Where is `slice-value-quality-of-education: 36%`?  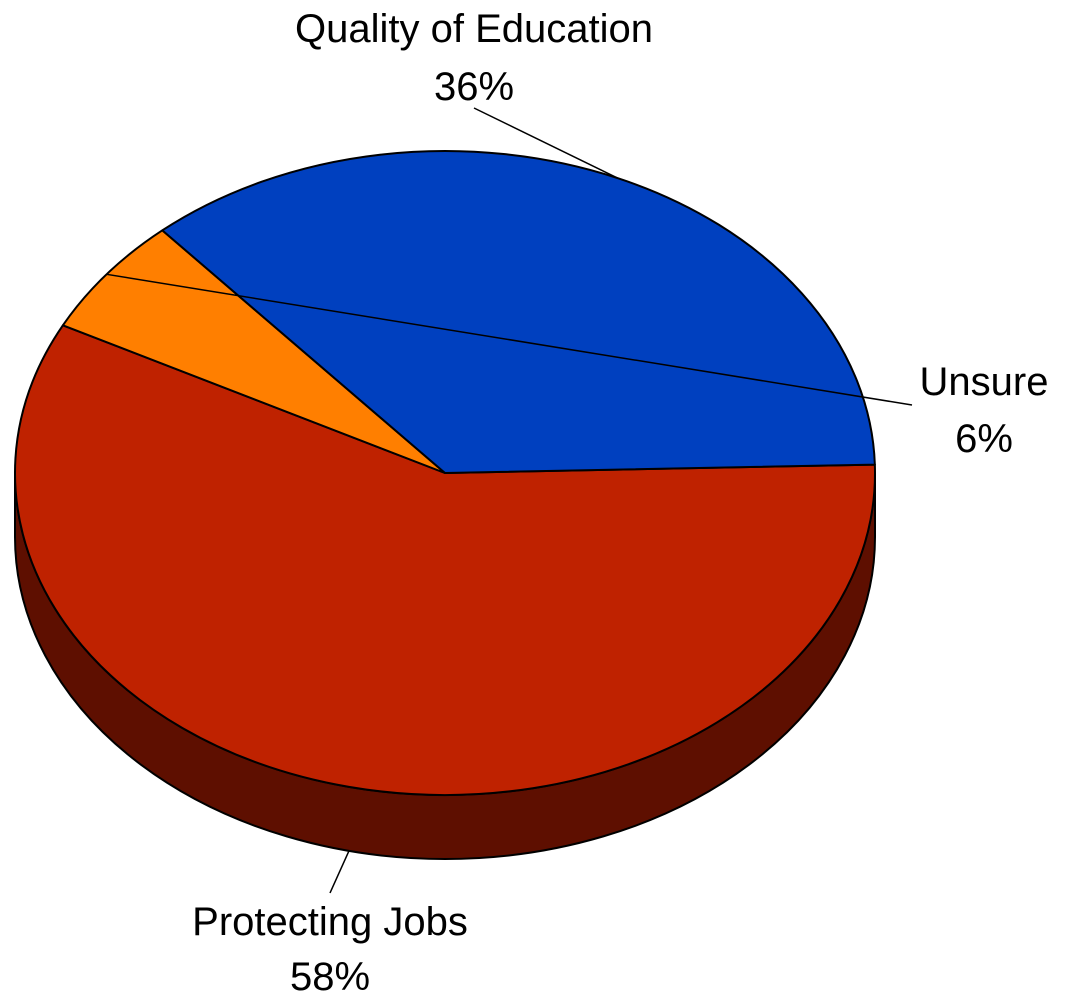 slice-value-quality-of-education: 36% is located at coordinates (474, 87).